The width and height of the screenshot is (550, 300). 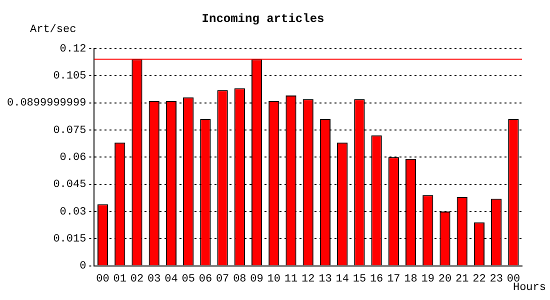 I want to click on y-tick-label: 0.015, so click(x=69, y=240).